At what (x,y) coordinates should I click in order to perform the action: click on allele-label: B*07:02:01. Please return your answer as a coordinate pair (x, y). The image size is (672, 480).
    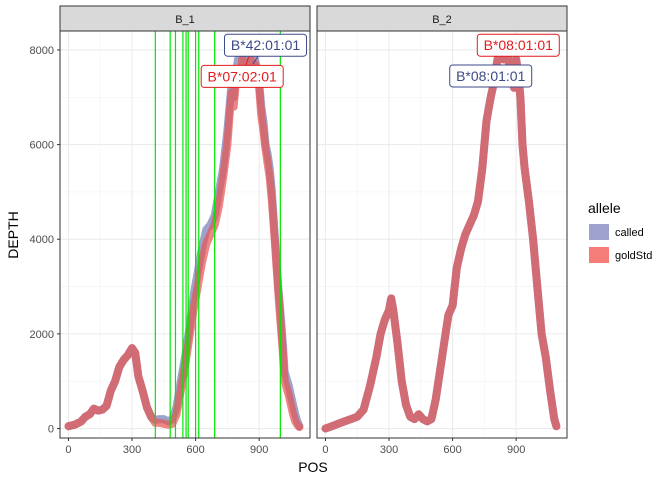
    Looking at the image, I should click on (242, 76).